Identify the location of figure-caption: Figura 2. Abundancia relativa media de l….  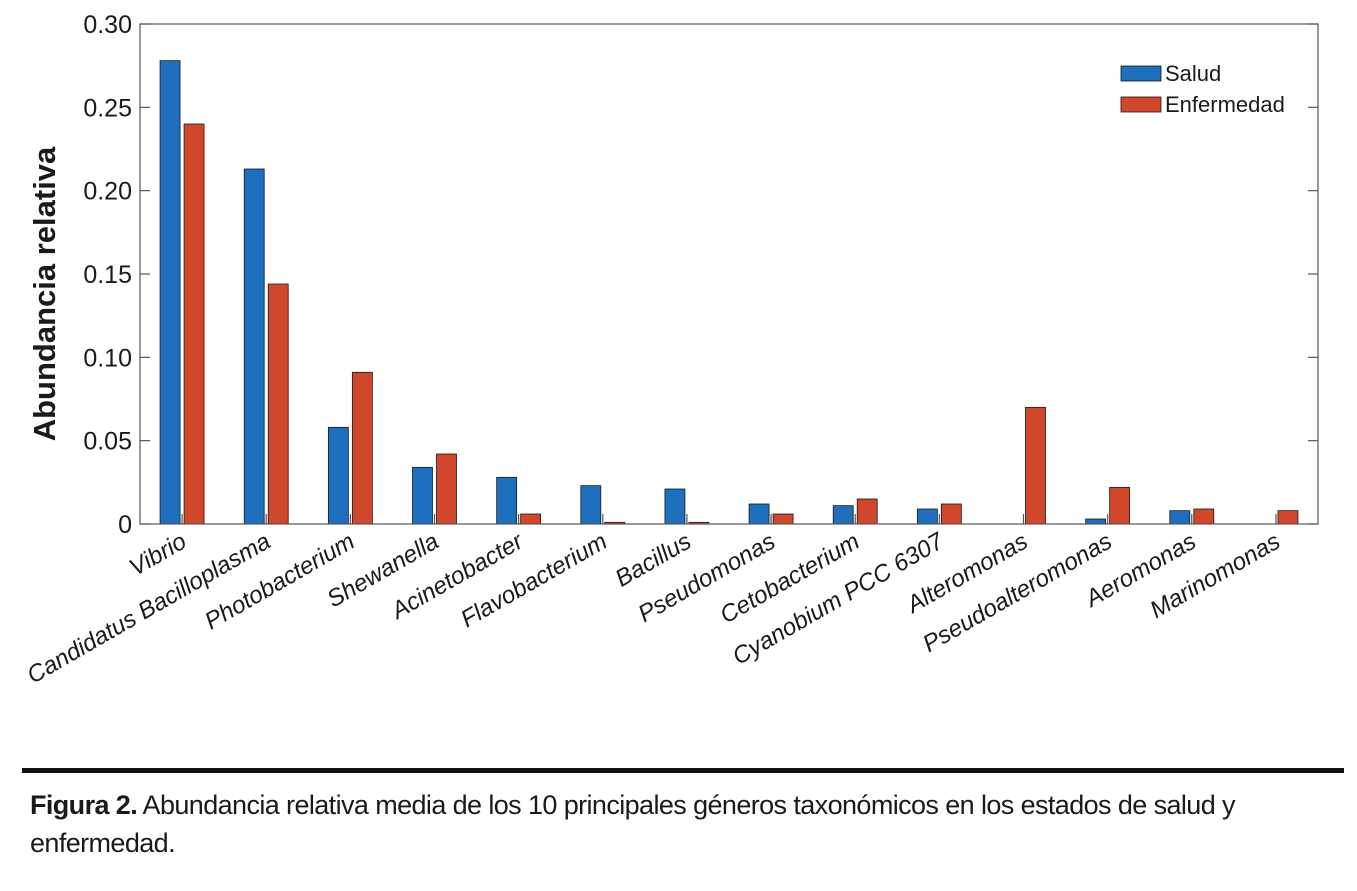
(680, 824).